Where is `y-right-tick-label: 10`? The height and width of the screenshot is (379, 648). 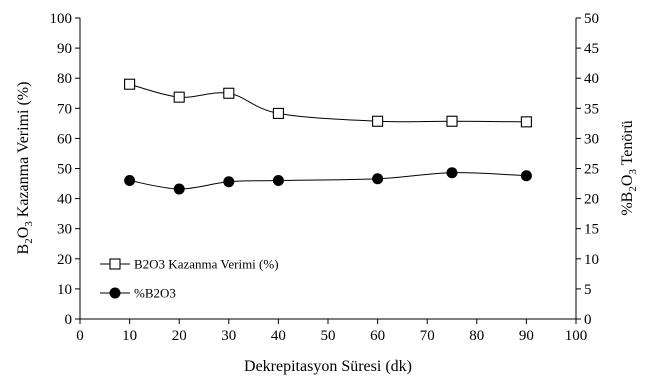
y-right-tick-label: 10 is located at coordinates (591, 260).